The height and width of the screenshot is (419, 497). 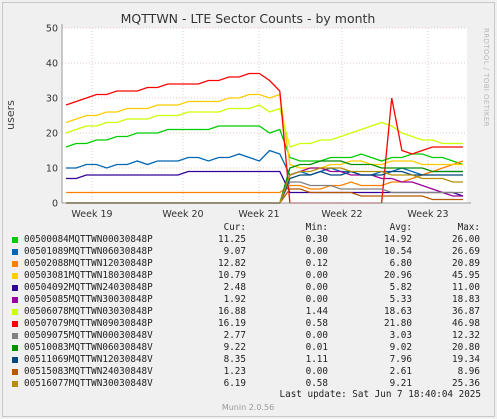 I want to click on y-tick-label: 50, so click(x=52, y=29).